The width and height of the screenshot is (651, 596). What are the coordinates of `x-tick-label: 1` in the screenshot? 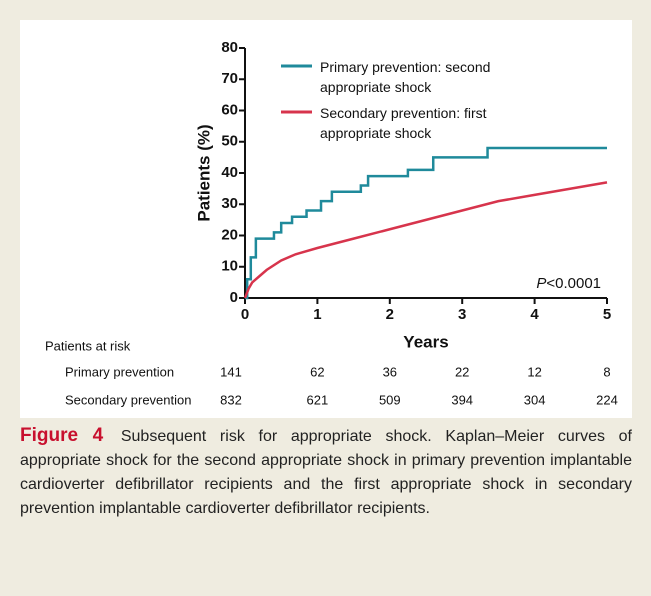 It's located at (317, 314).